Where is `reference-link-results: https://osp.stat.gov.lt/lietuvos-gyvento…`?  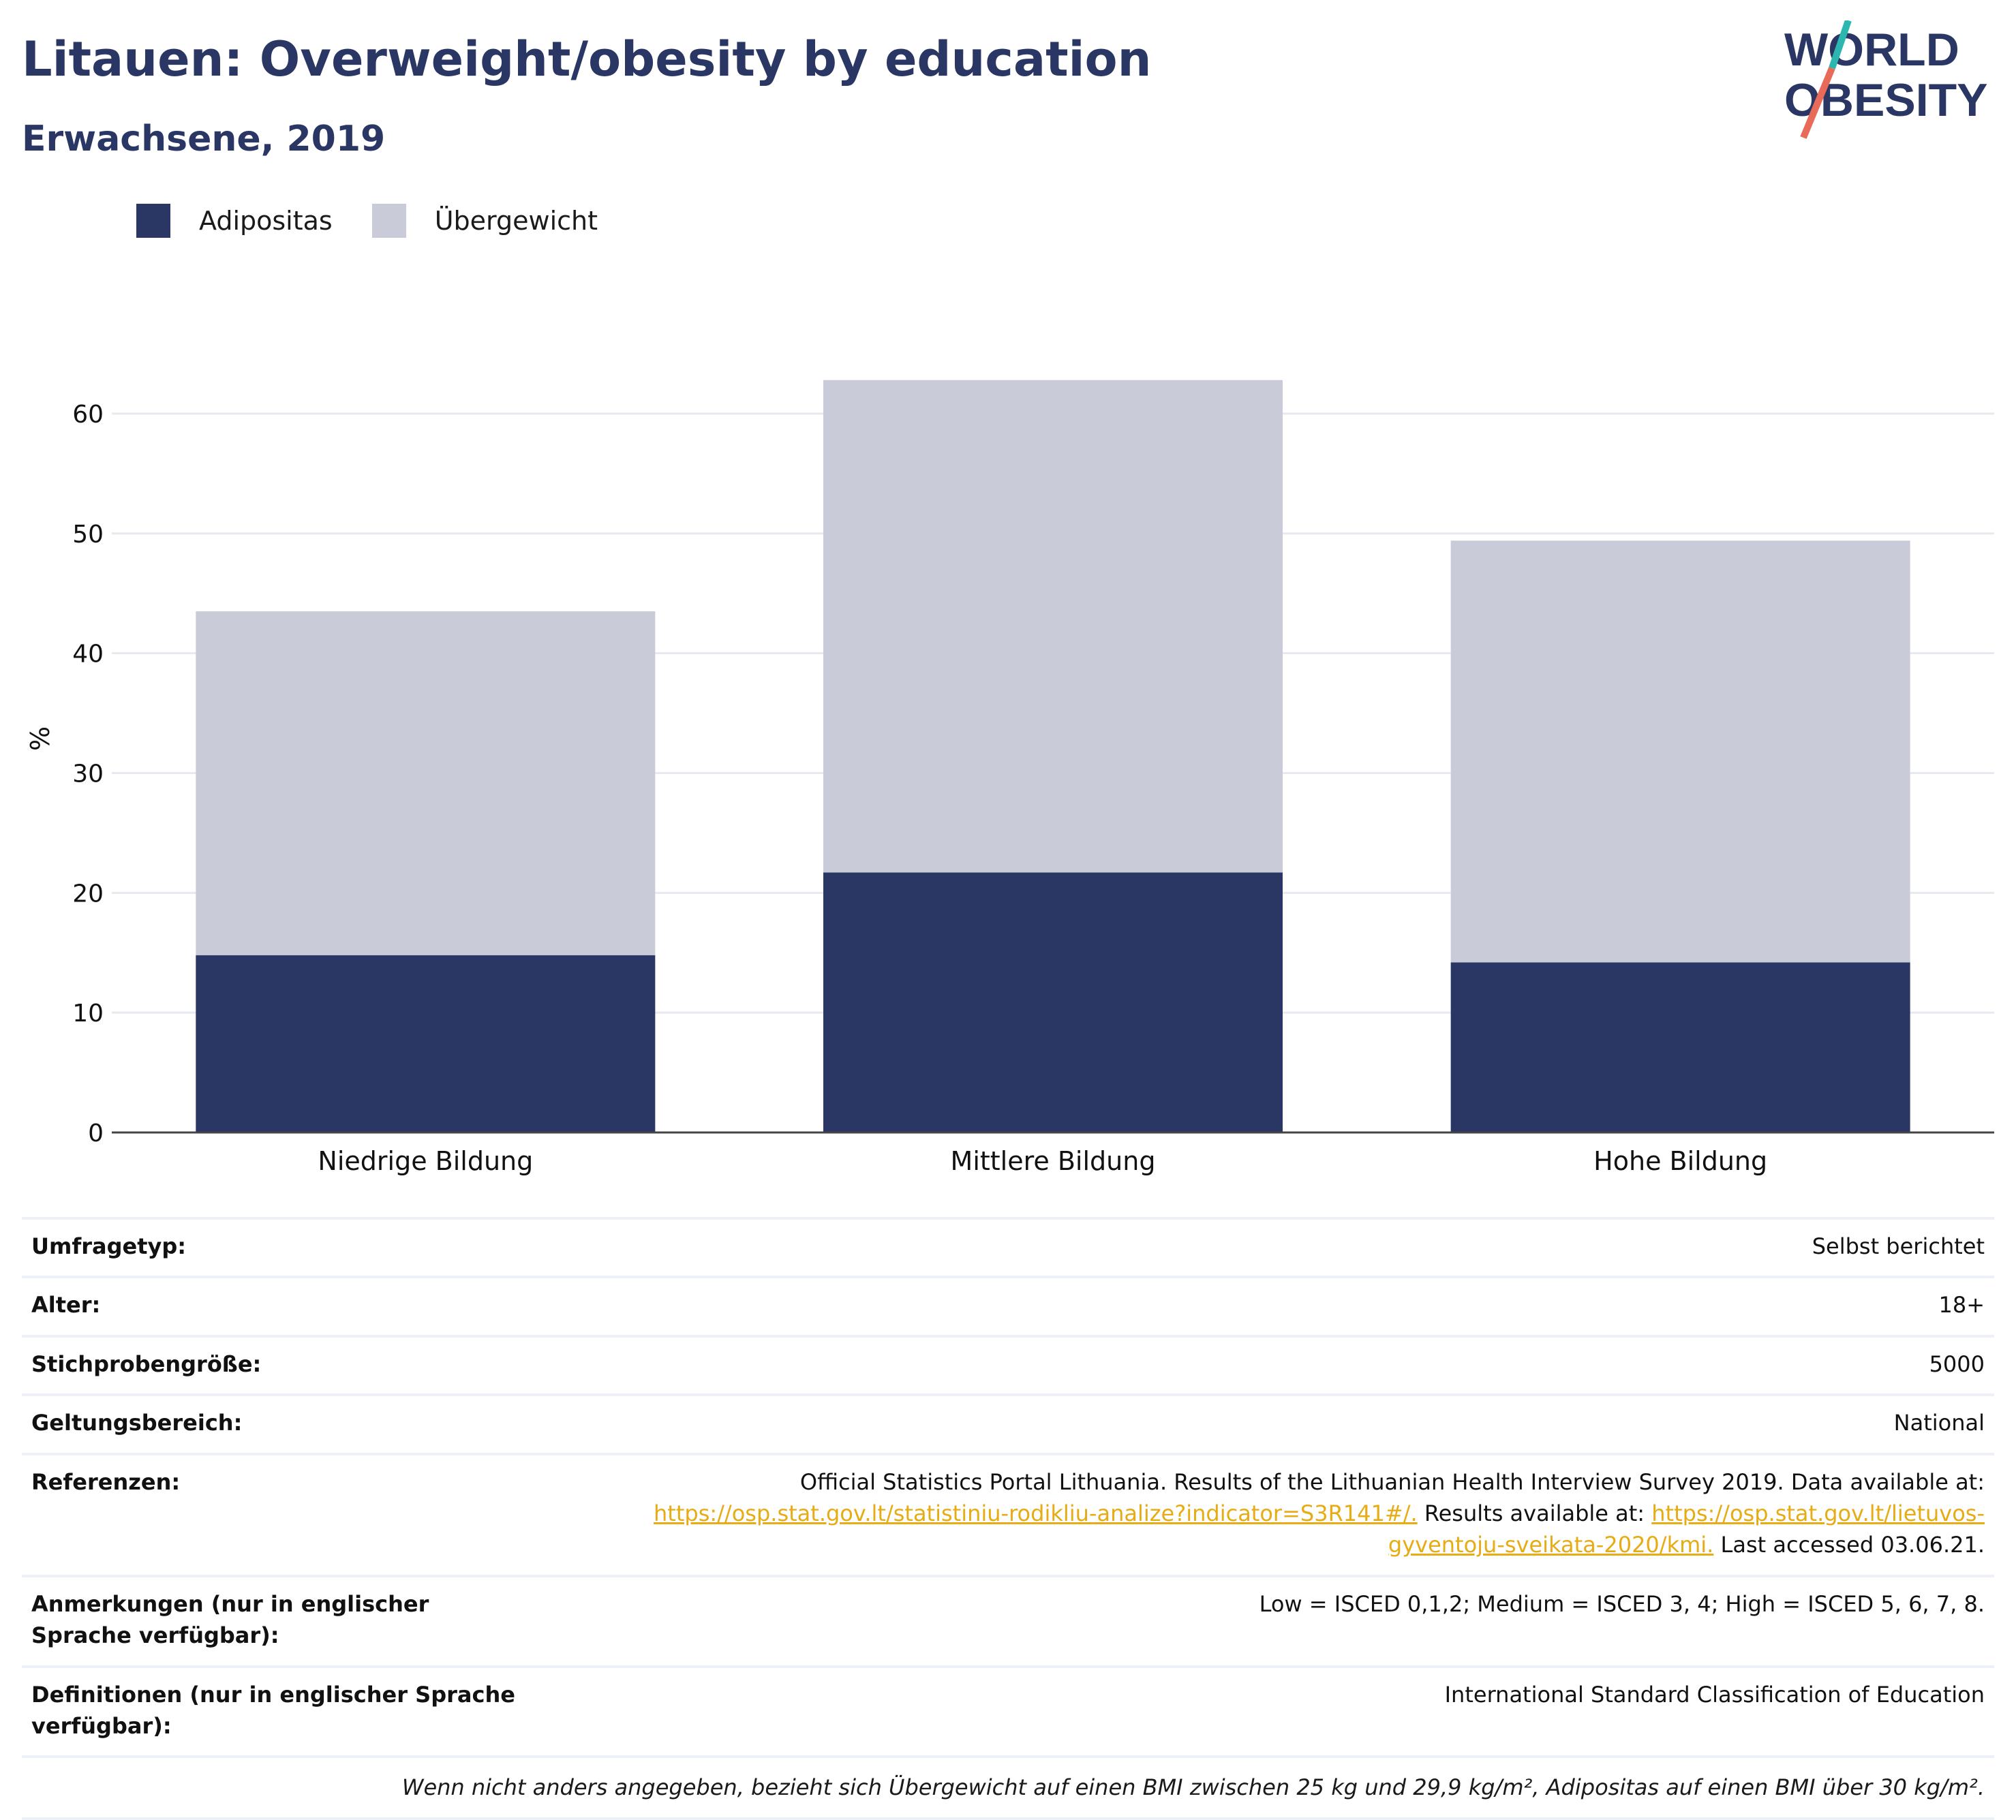
reference-link-results: https://osp.stat.gov.lt/lietuvos-gyvento… is located at coordinates (1686, 1529).